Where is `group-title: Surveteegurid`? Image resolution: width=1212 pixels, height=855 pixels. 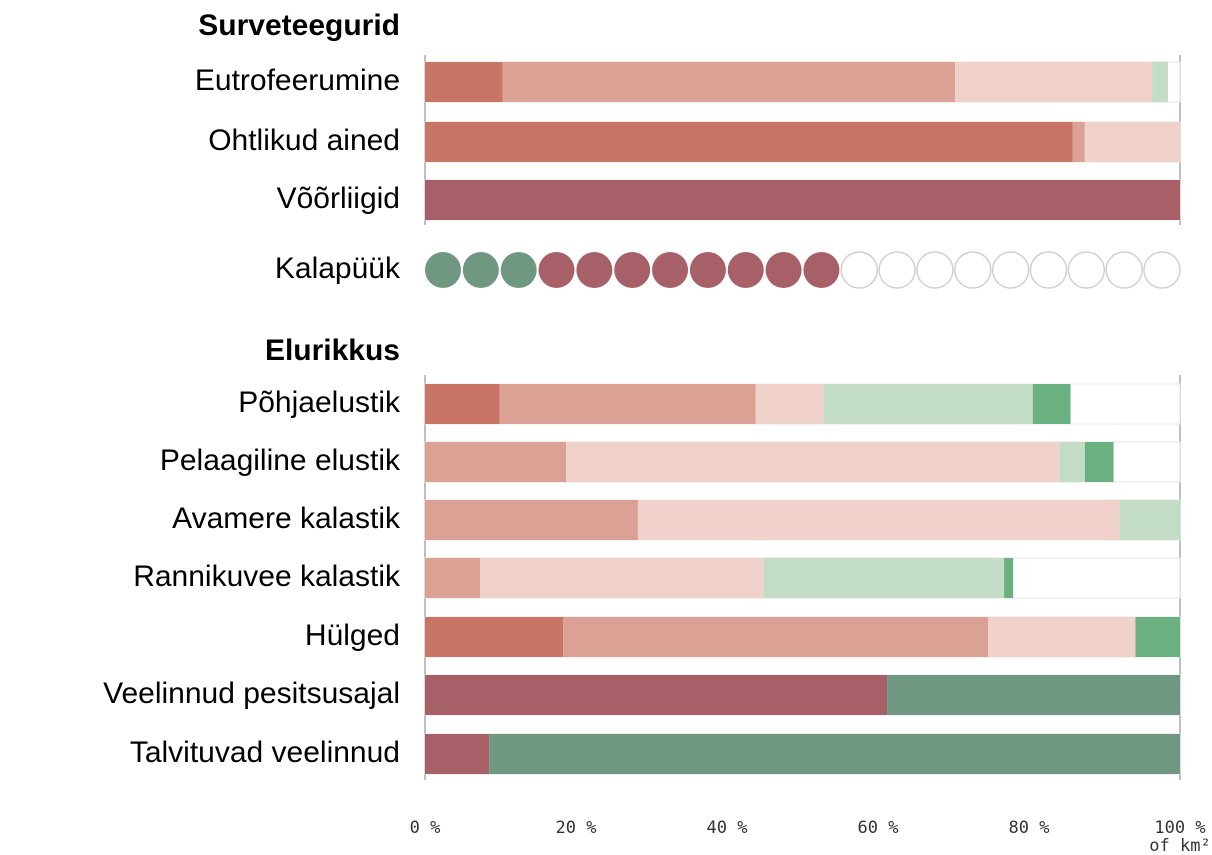 group-title: Surveteegurid is located at coordinates (299, 25).